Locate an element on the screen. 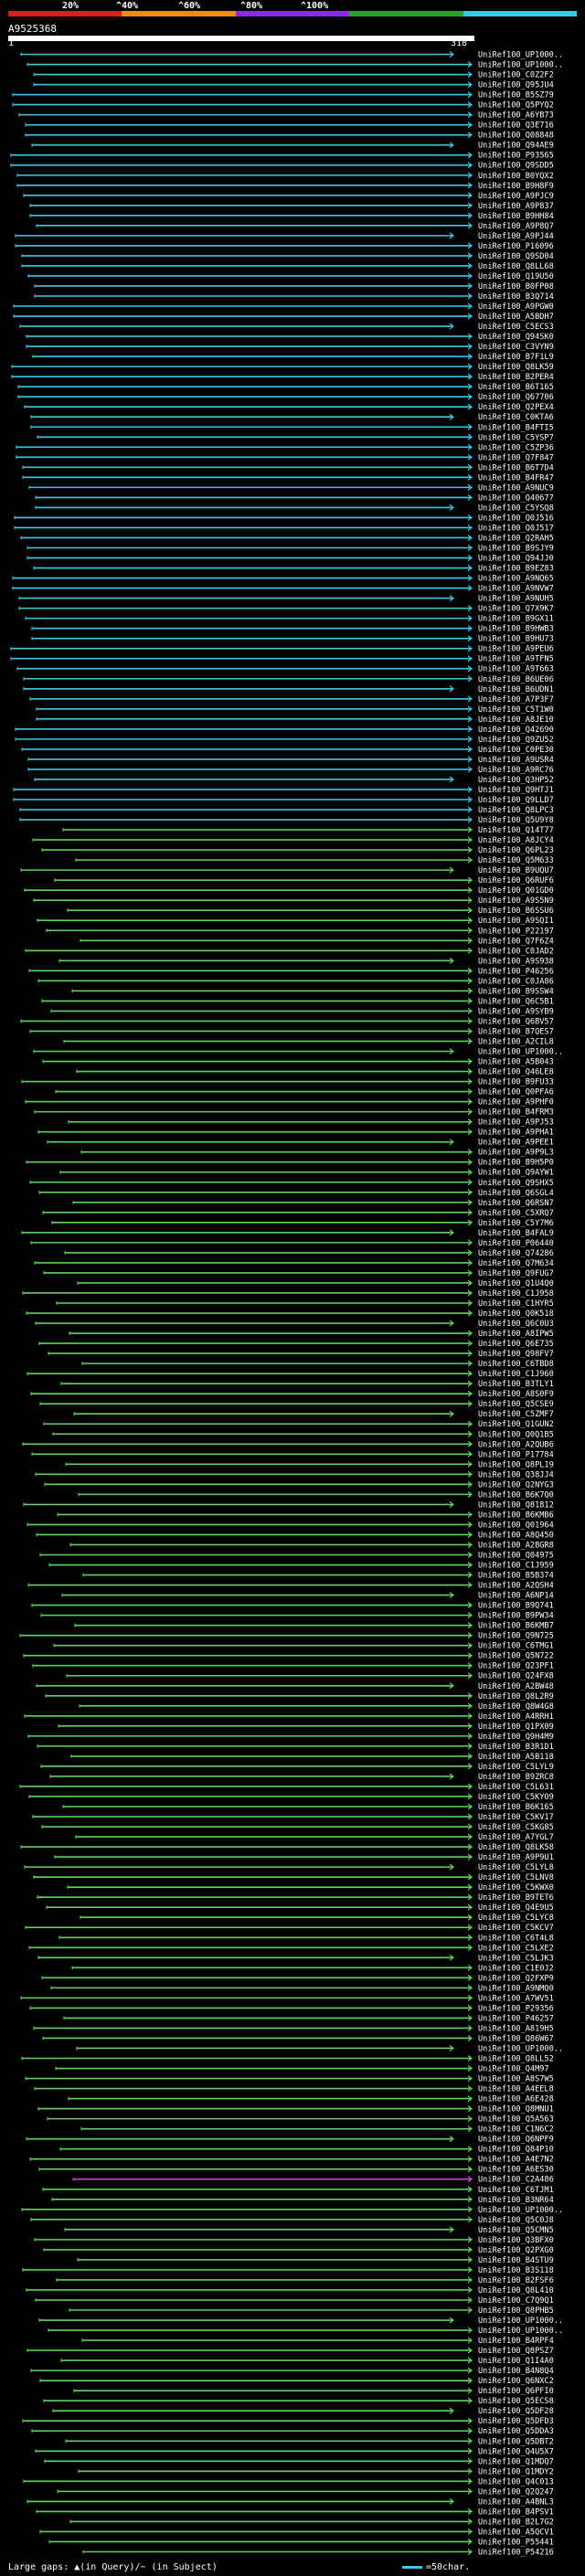  hit-id-label: UniRef100_A5QCV1 is located at coordinates (516, 2532).